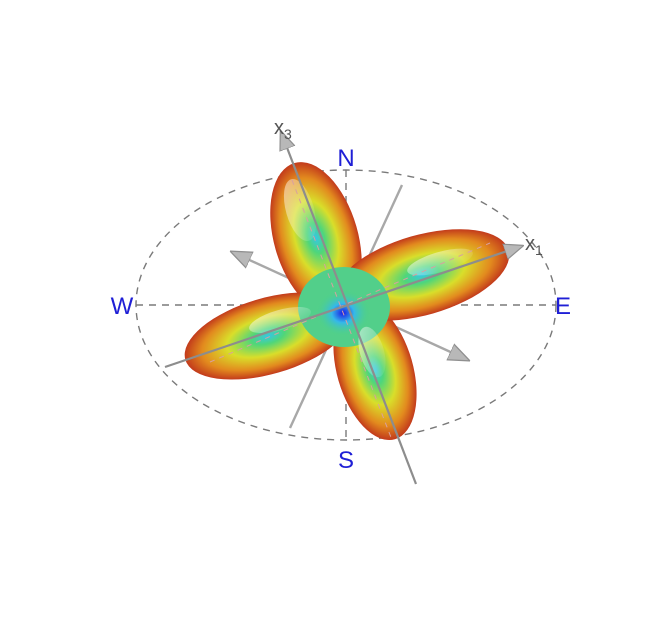 The height and width of the screenshot is (635, 668). I want to click on axis-x3, so click(349, 308).